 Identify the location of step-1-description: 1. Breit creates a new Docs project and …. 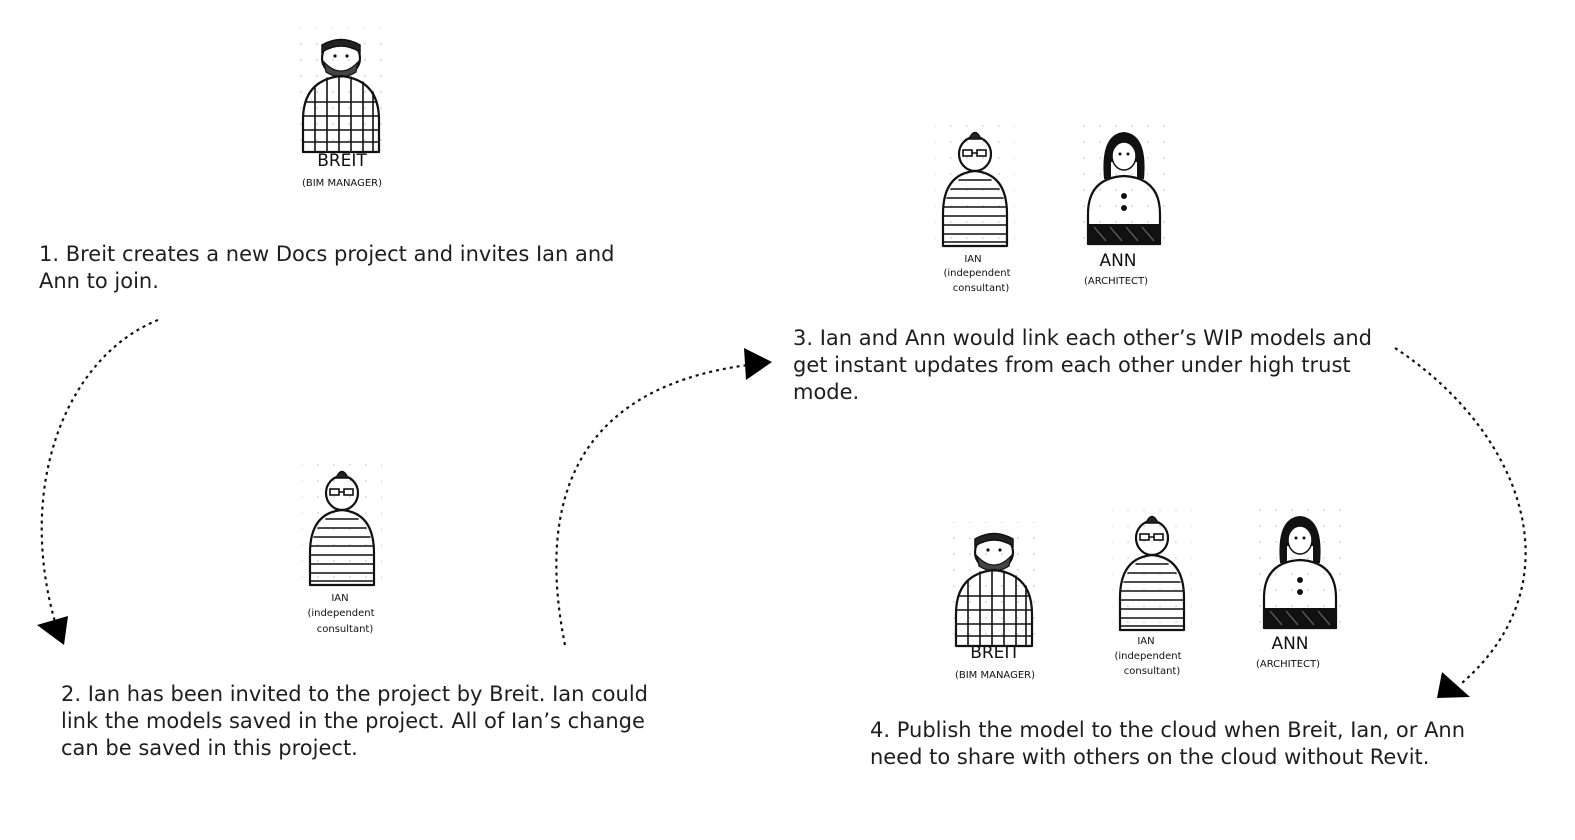
(327, 267).